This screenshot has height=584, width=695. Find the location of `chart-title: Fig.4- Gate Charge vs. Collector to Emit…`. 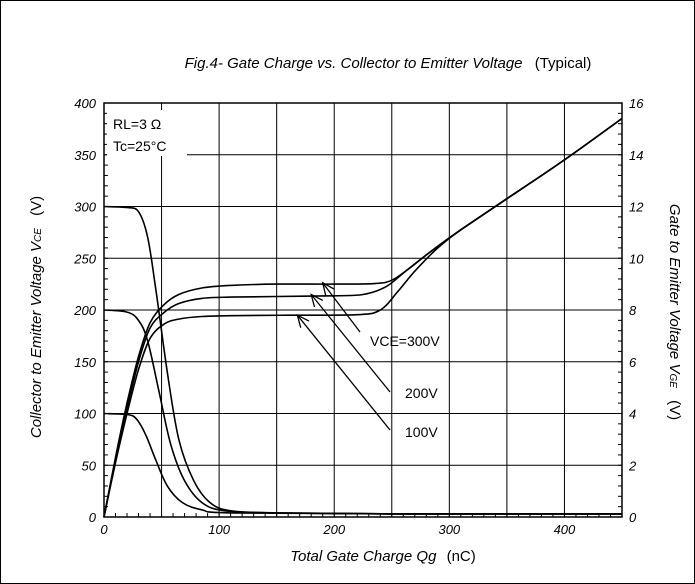

chart-title: Fig.4- Gate Charge vs. Collector to Emit… is located at coordinates (388, 63).